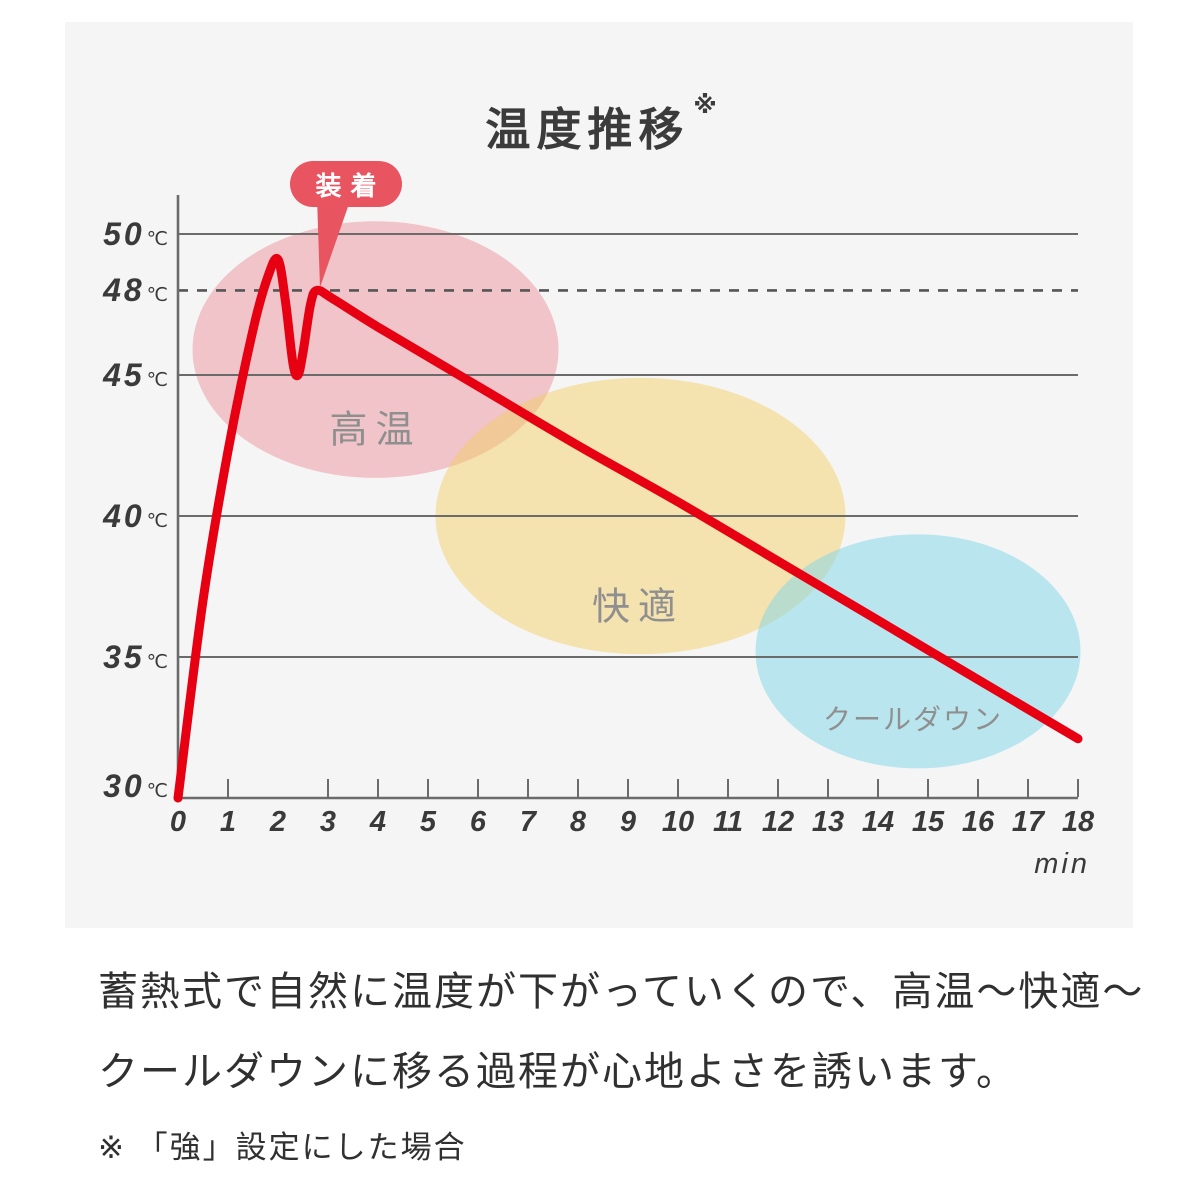  Describe the element at coordinates (178, 822) in the screenshot. I see `x-axis-label-0: 0` at that location.